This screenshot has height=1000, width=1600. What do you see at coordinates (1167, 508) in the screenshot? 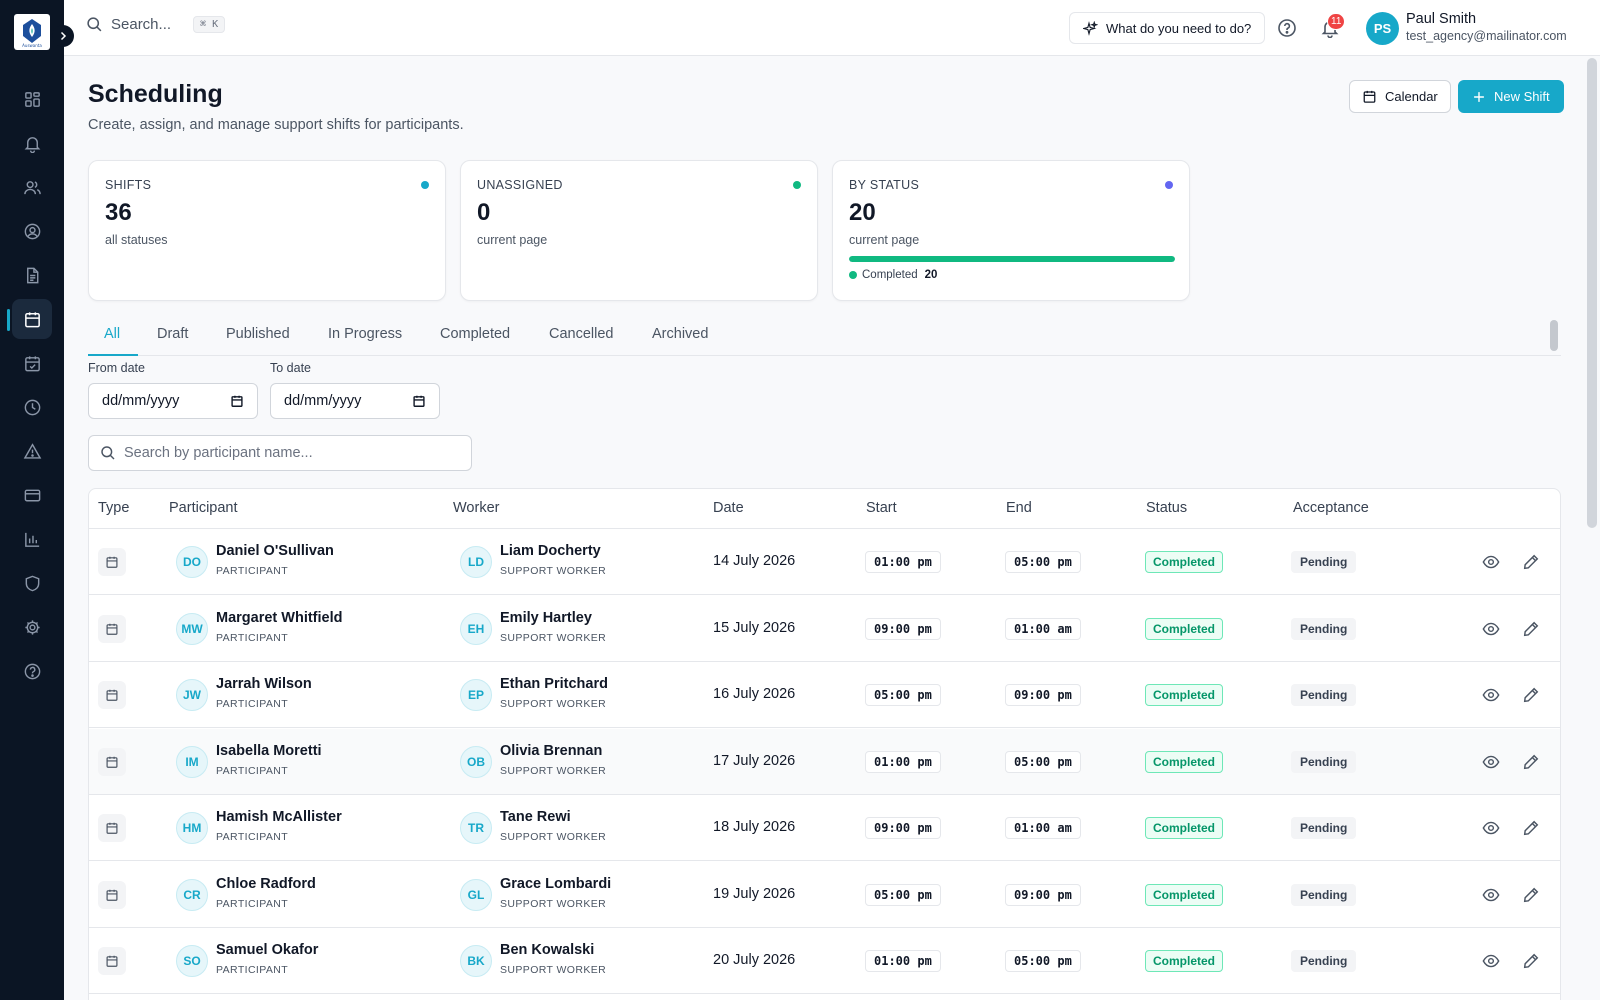
I see `column-header-status: Status` at bounding box center [1167, 508].